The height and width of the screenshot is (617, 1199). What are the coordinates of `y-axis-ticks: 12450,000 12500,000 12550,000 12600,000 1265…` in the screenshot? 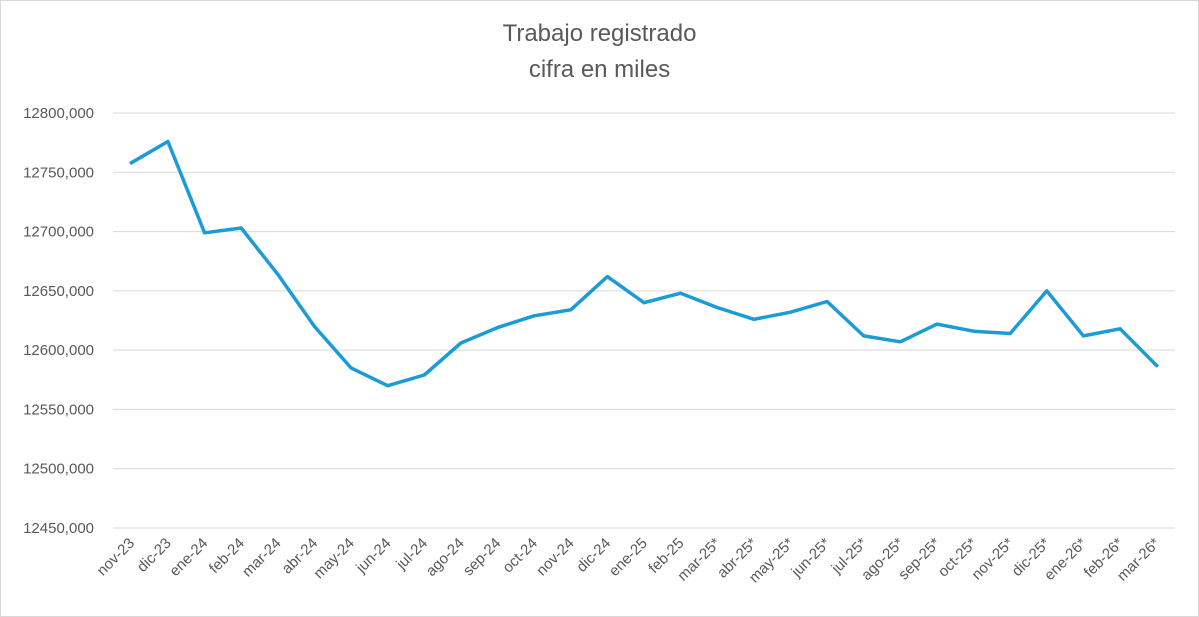 It's located at (58, 321).